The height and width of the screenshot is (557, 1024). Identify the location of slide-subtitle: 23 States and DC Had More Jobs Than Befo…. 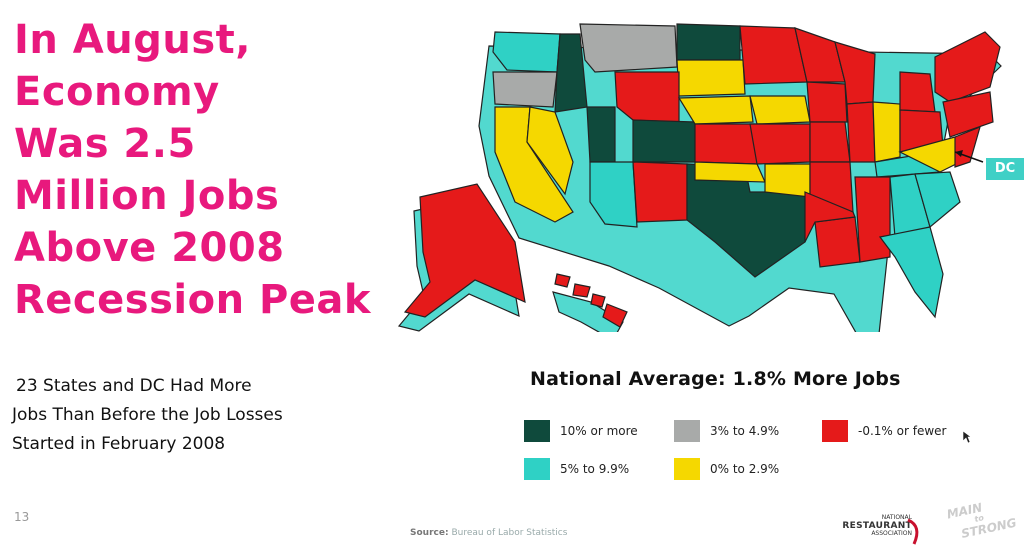
(177, 415).